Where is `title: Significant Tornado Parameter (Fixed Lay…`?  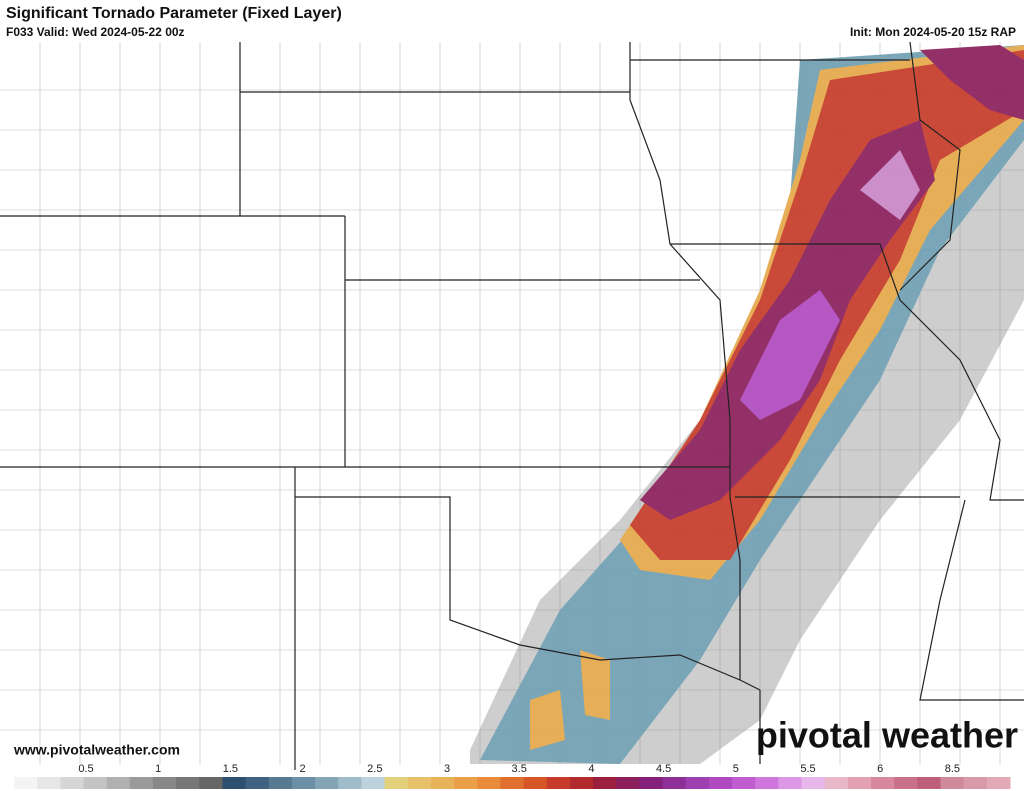
title: Significant Tornado Parameter (Fixed Lay… is located at coordinates (174, 13).